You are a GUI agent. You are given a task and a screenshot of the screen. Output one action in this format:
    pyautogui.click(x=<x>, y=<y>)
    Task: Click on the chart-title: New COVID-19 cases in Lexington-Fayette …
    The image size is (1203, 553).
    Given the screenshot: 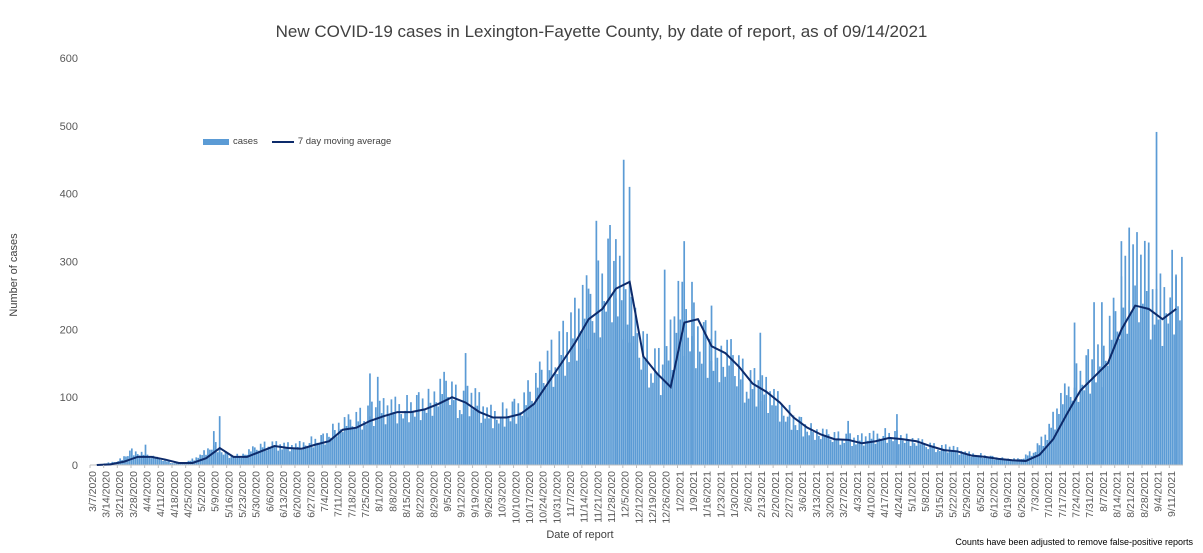 What is the action you would take?
    pyautogui.click(x=601, y=31)
    